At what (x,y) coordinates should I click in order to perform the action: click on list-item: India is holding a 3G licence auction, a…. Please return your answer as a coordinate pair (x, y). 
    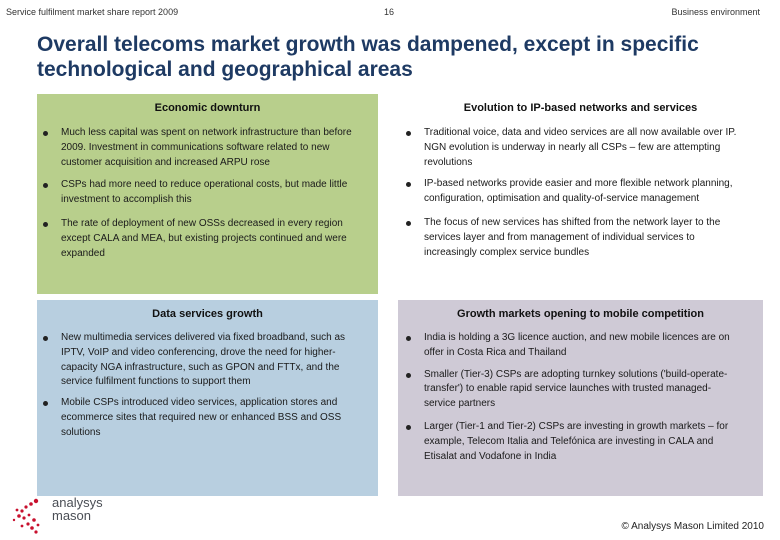
    Looking at the image, I should click on (572, 346).